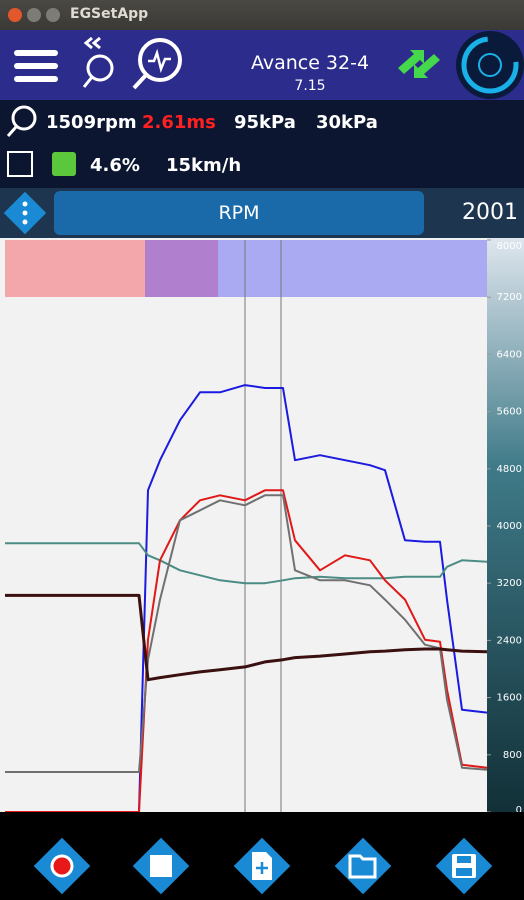 The height and width of the screenshot is (900, 524). I want to click on status-icons, so click(41, 141).